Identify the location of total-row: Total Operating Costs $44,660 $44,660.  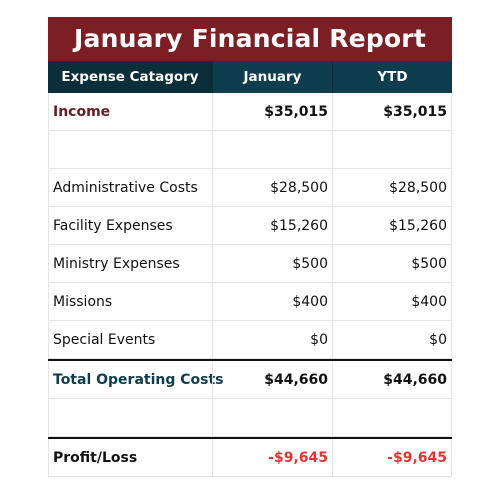
(250, 379).